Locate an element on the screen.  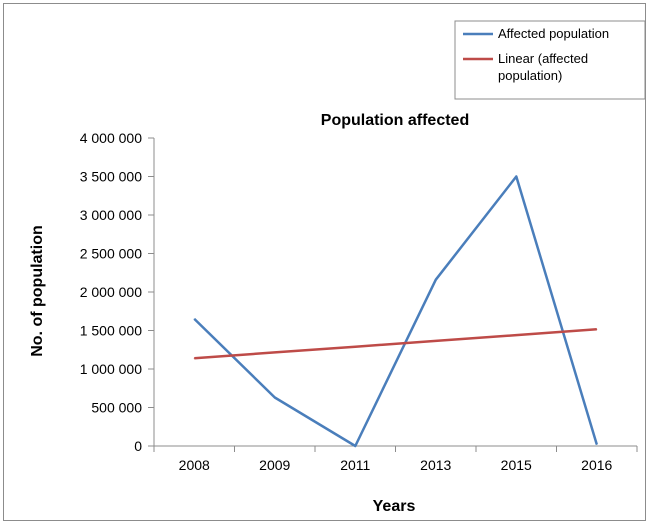
y-tick-label: 500 000 is located at coordinates (116, 408).